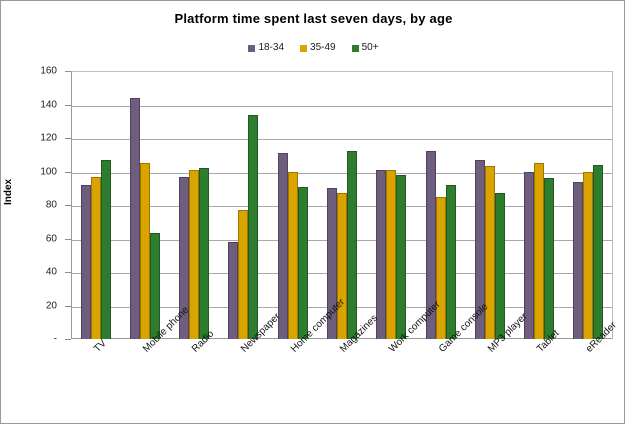 This screenshot has height=425, width=625. What do you see at coordinates (323, 47) in the screenshot?
I see `legend-label: 35-49` at bounding box center [323, 47].